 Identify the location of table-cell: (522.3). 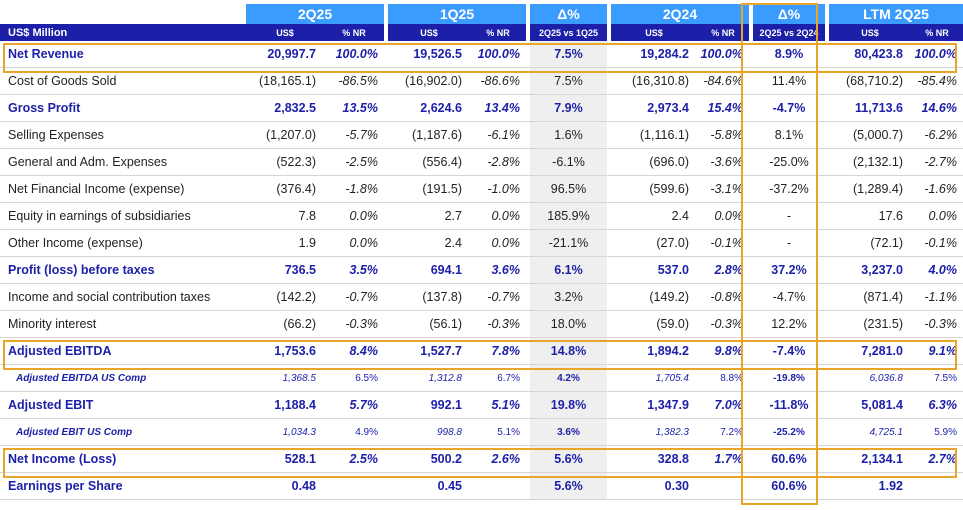
(285, 162).